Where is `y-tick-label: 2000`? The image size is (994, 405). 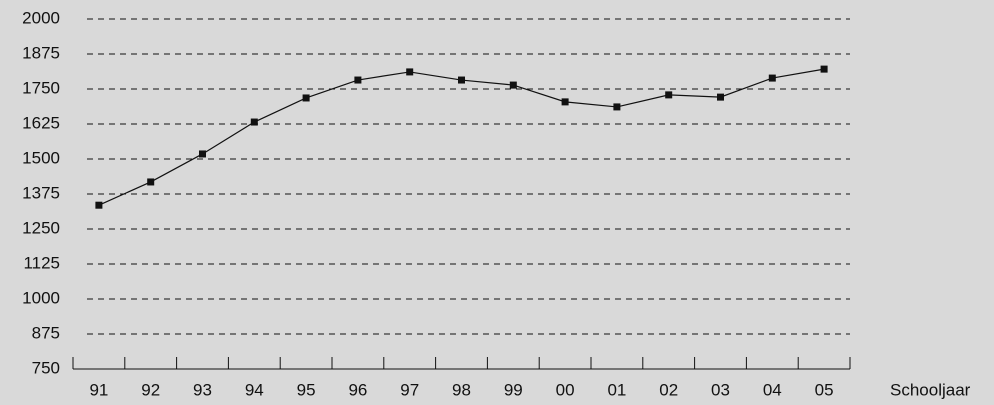
y-tick-label: 2000 is located at coordinates (41, 17).